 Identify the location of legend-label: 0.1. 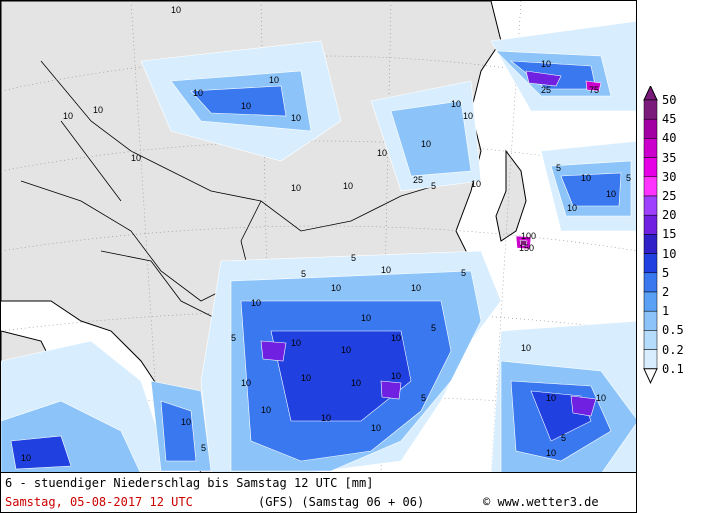
(673, 368).